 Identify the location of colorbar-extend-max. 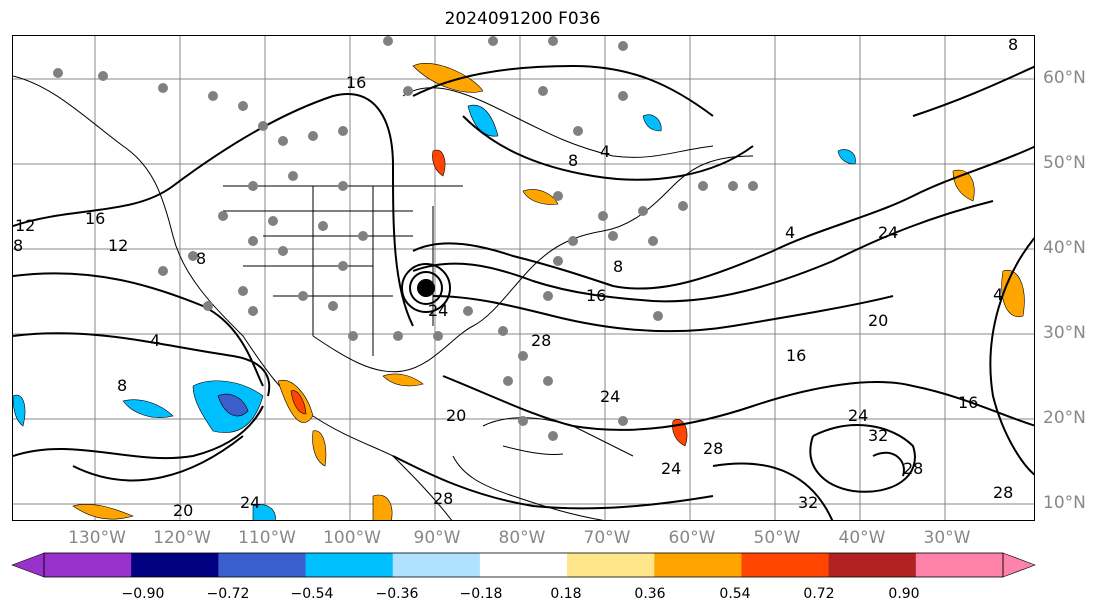
(1019, 565).